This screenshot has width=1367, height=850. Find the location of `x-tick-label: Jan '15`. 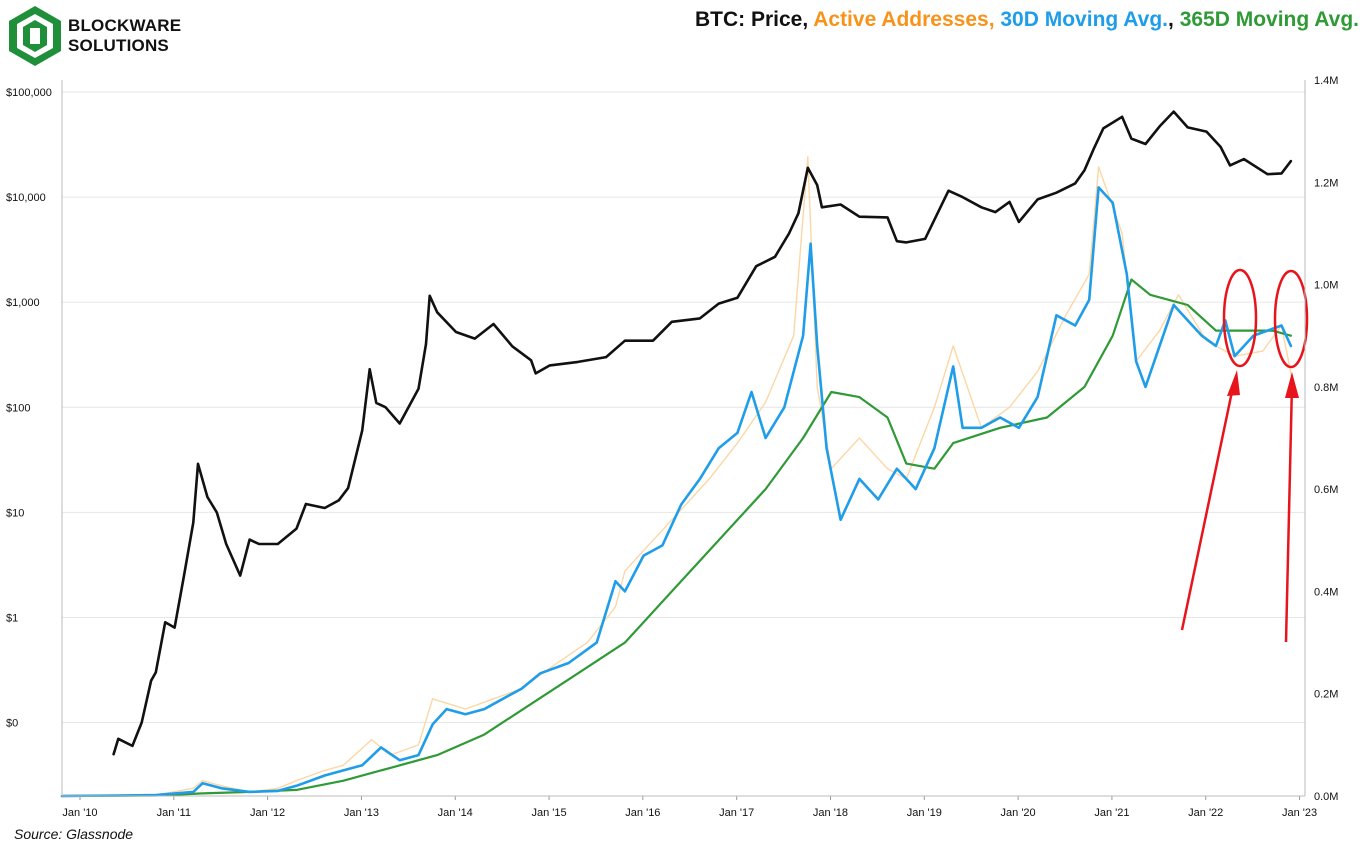

x-tick-label: Jan '15 is located at coordinates (548, 813).